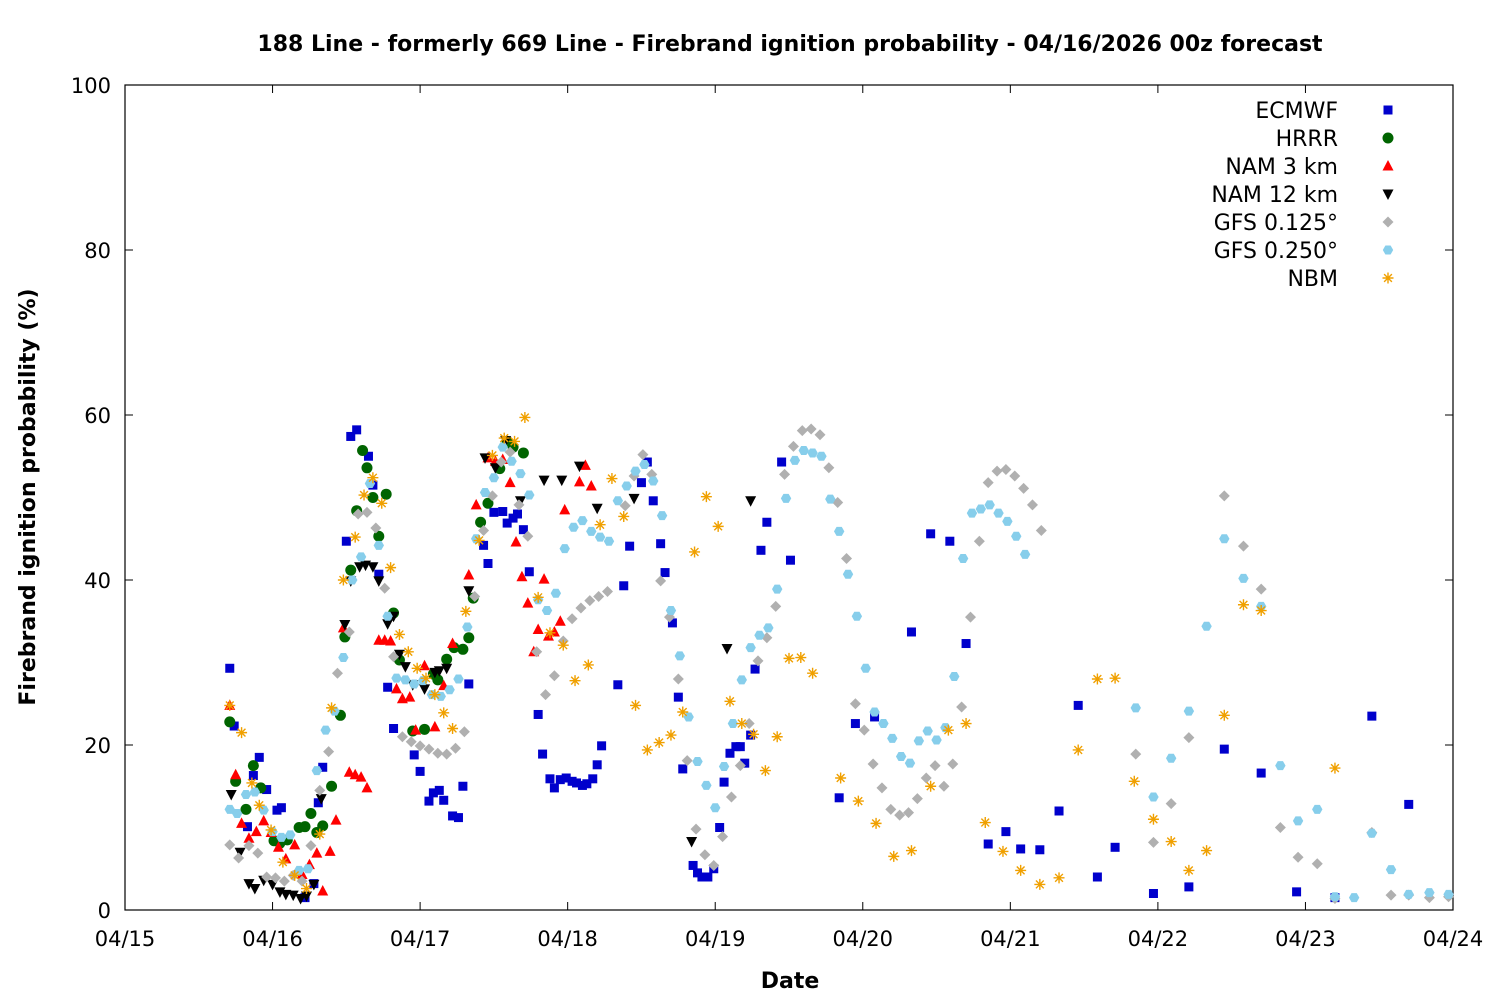 The height and width of the screenshot is (1000, 1500). Describe the element at coordinates (790, 981) in the screenshot. I see `x-axis-label: Date` at that location.